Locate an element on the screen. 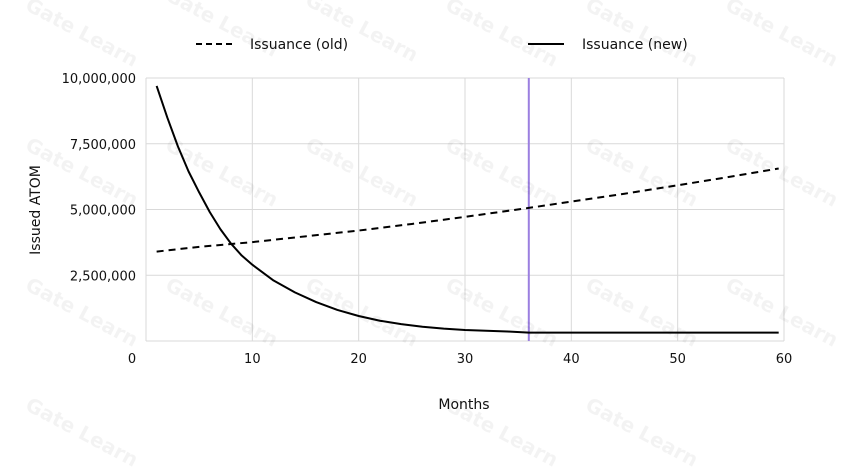 This screenshot has width=860, height=472. x-tick-label: 50 is located at coordinates (677, 359).